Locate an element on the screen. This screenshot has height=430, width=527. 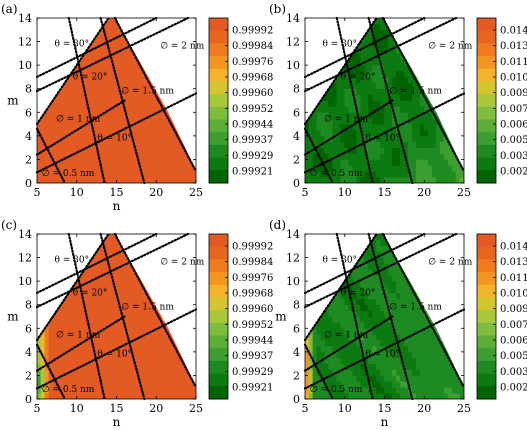
annotation-d1: ∅ = 1 nm is located at coordinates (78, 336).